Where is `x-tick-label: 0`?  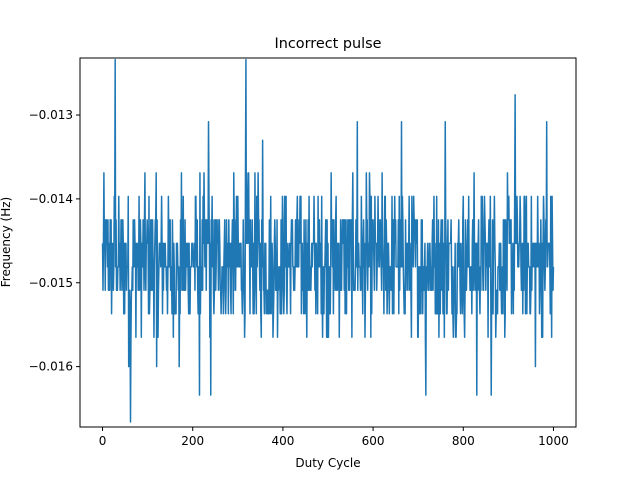
x-tick-label: 0 is located at coordinates (103, 441).